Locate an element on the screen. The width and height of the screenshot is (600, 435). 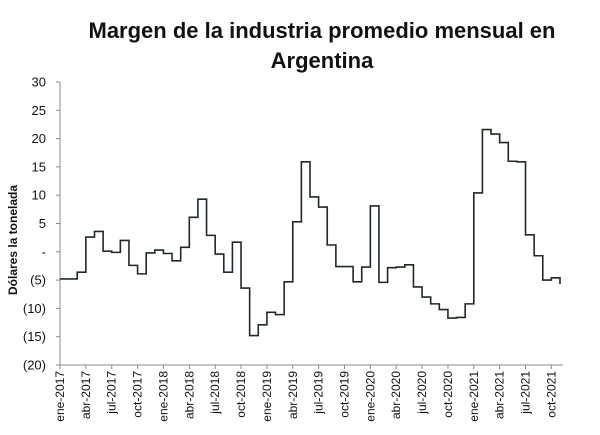
y-tick-label: 20 is located at coordinates (39, 138).